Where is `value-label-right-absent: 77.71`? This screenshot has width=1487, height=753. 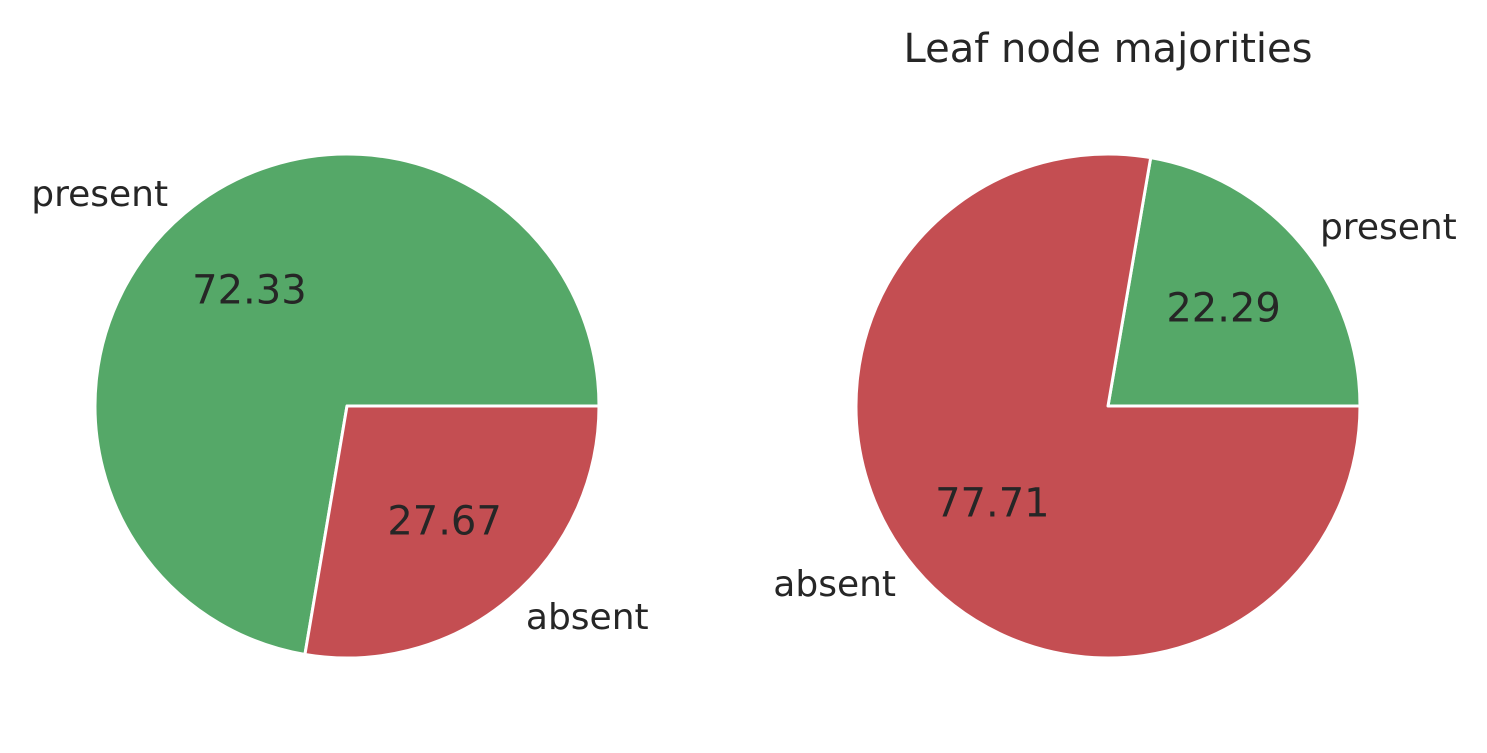 value-label-right-absent: 77.71 is located at coordinates (992, 503).